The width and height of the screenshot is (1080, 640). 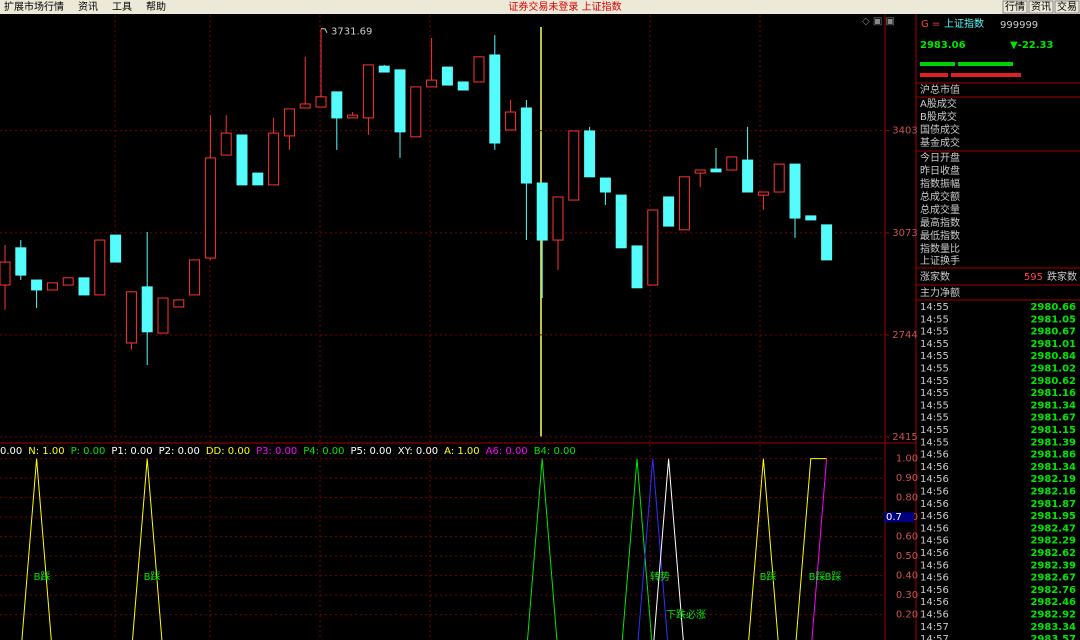 What do you see at coordinates (1053, 516) in the screenshot?
I see `tick-price: 2981.95` at bounding box center [1053, 516].